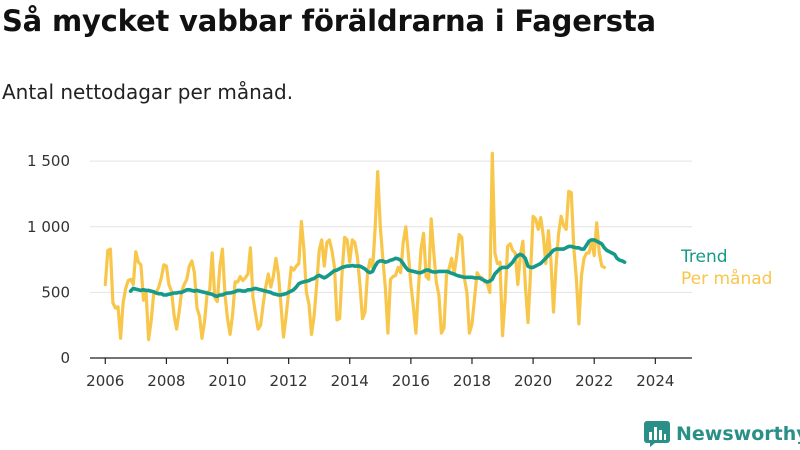 The height and width of the screenshot is (450, 800). I want to click on y-tick-label: 0, so click(65, 358).